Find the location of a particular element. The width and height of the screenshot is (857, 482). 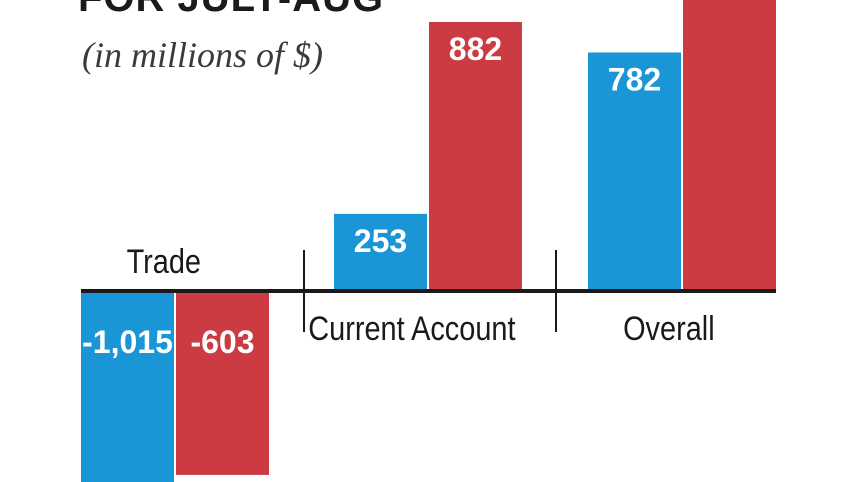

data-label-overall-s1: 782 is located at coordinates (634, 79).